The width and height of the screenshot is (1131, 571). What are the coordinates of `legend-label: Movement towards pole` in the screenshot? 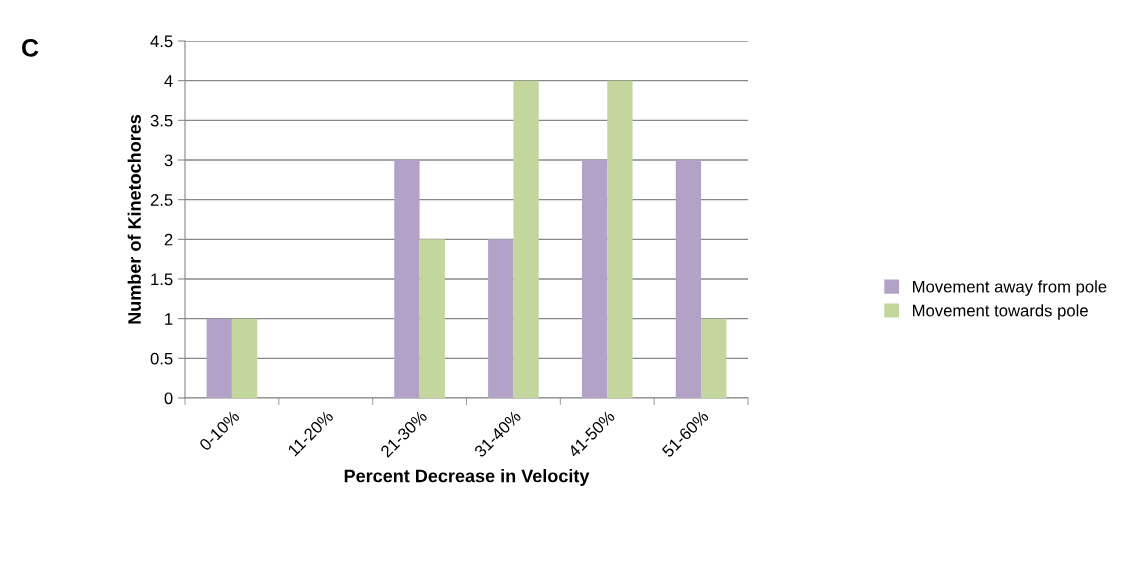 It's located at (1000, 312).